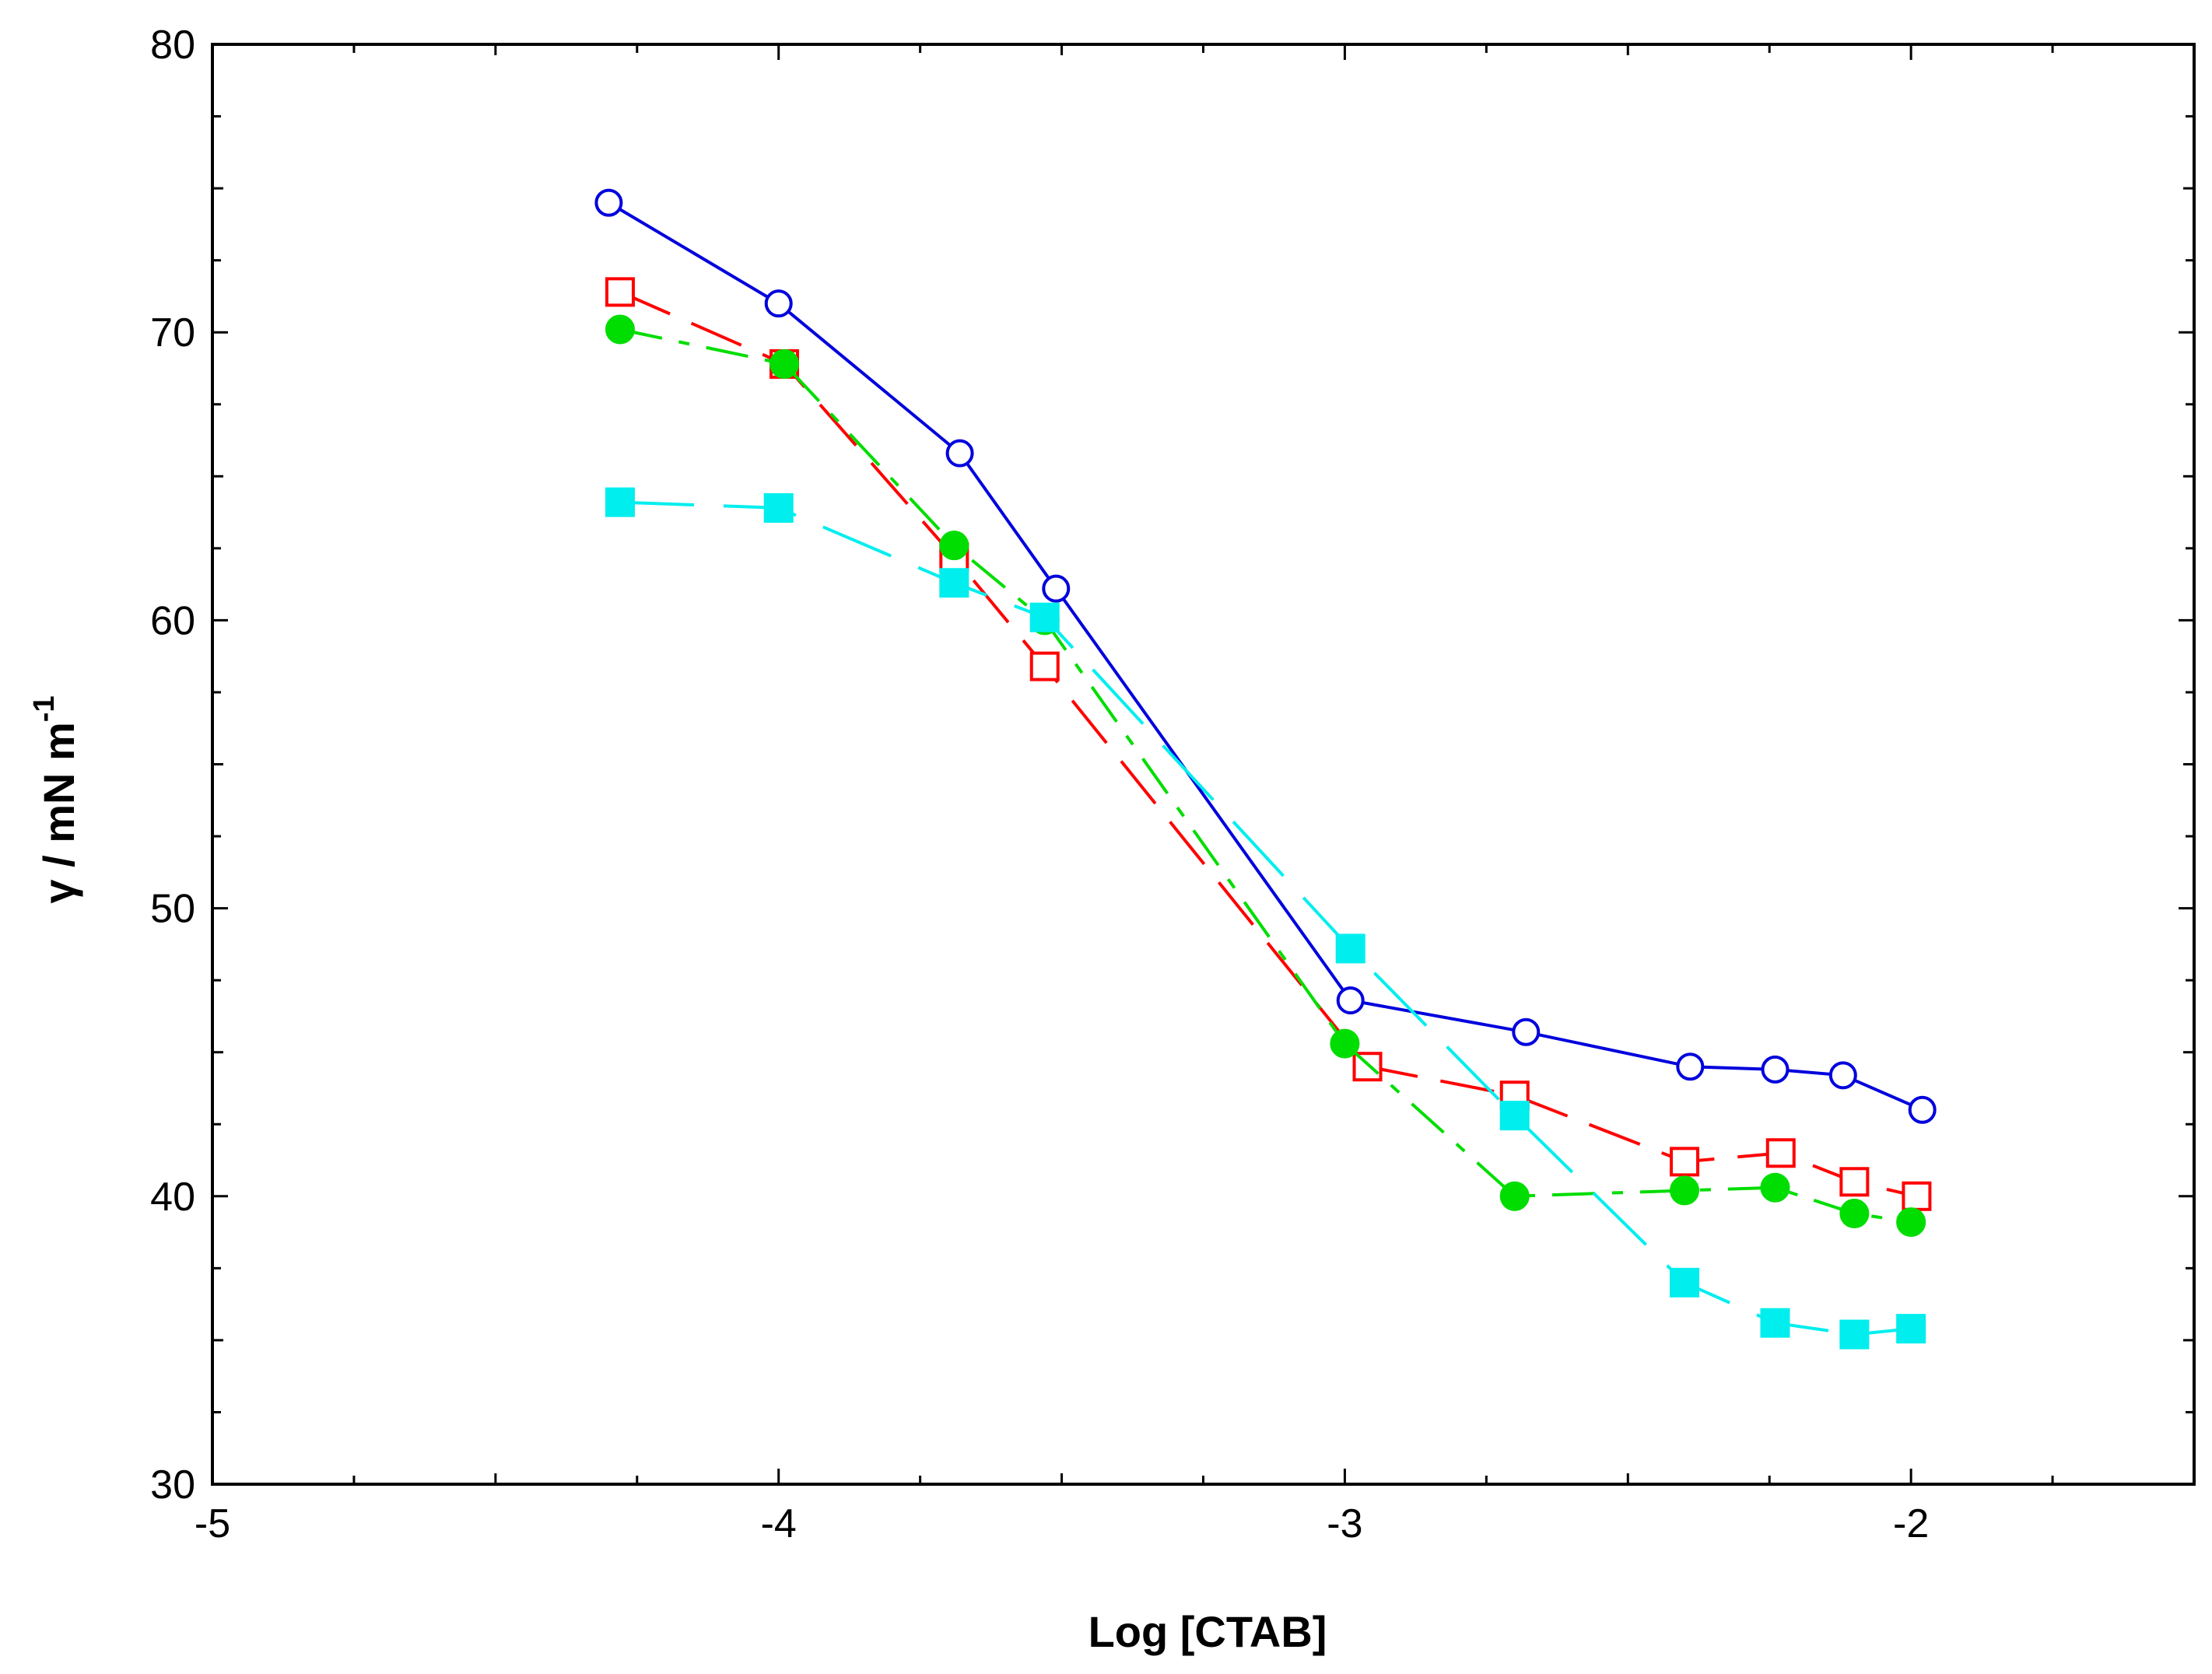 The height and width of the screenshot is (1674, 2212). Describe the element at coordinates (44, 709) in the screenshot. I see `y-axis-title-superscript: -1` at that location.